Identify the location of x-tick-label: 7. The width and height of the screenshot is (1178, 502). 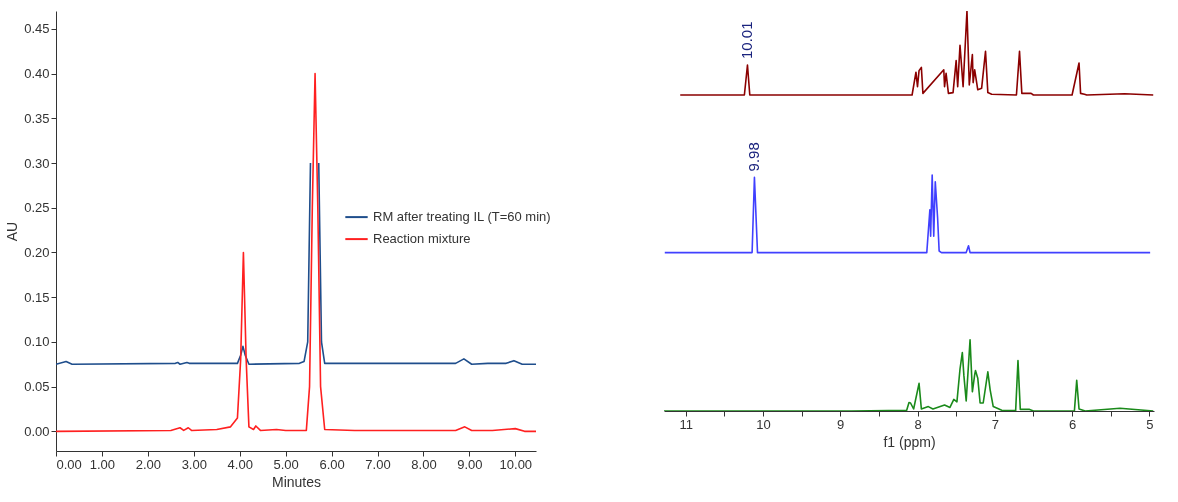
(995, 424).